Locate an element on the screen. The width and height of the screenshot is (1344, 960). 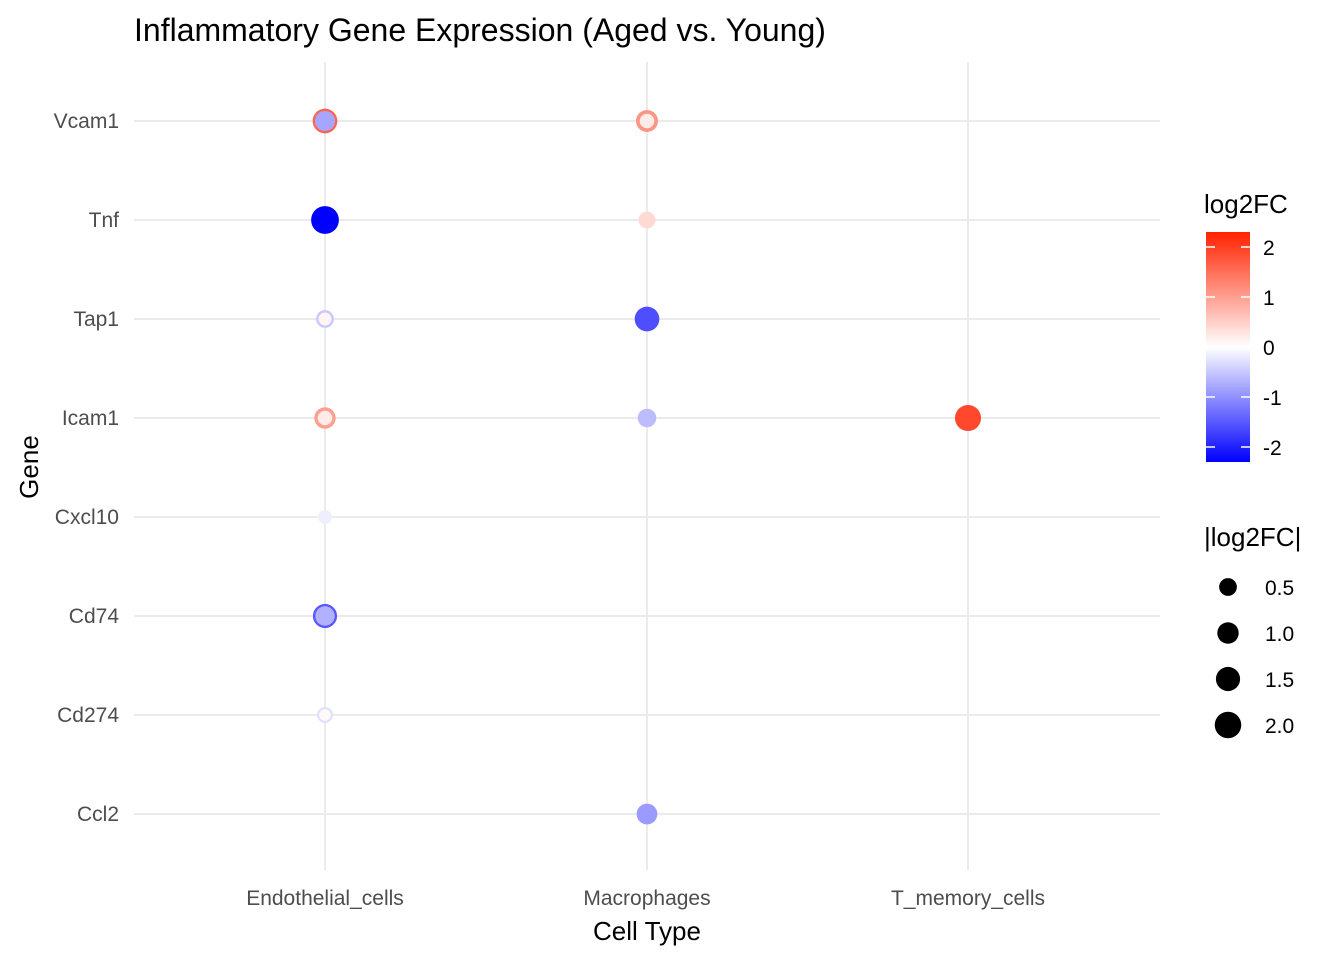
y-tick-label-cd274: Cd274 is located at coordinates (88, 715).